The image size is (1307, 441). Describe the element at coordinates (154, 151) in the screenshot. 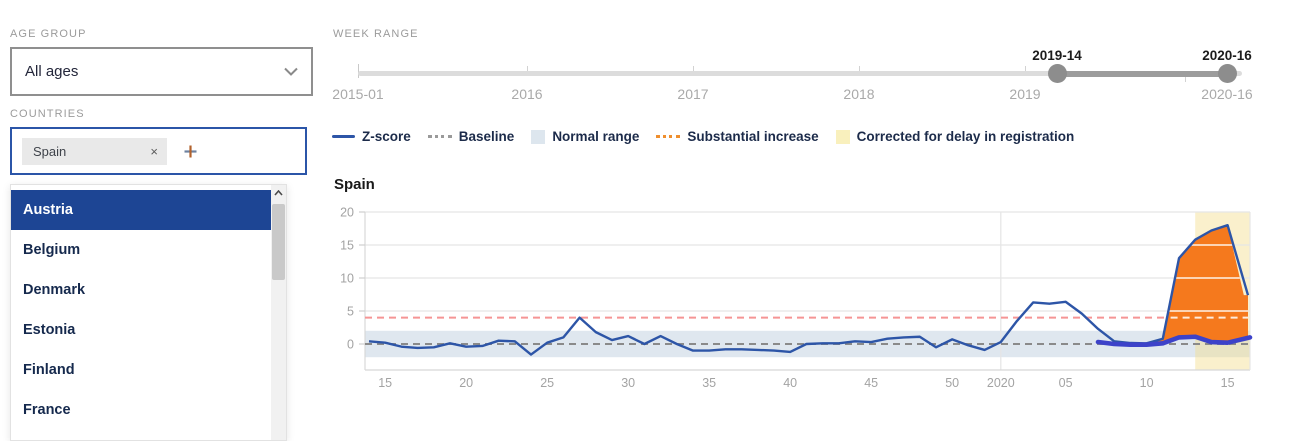

I see `remove-tag-icon: ×` at that location.